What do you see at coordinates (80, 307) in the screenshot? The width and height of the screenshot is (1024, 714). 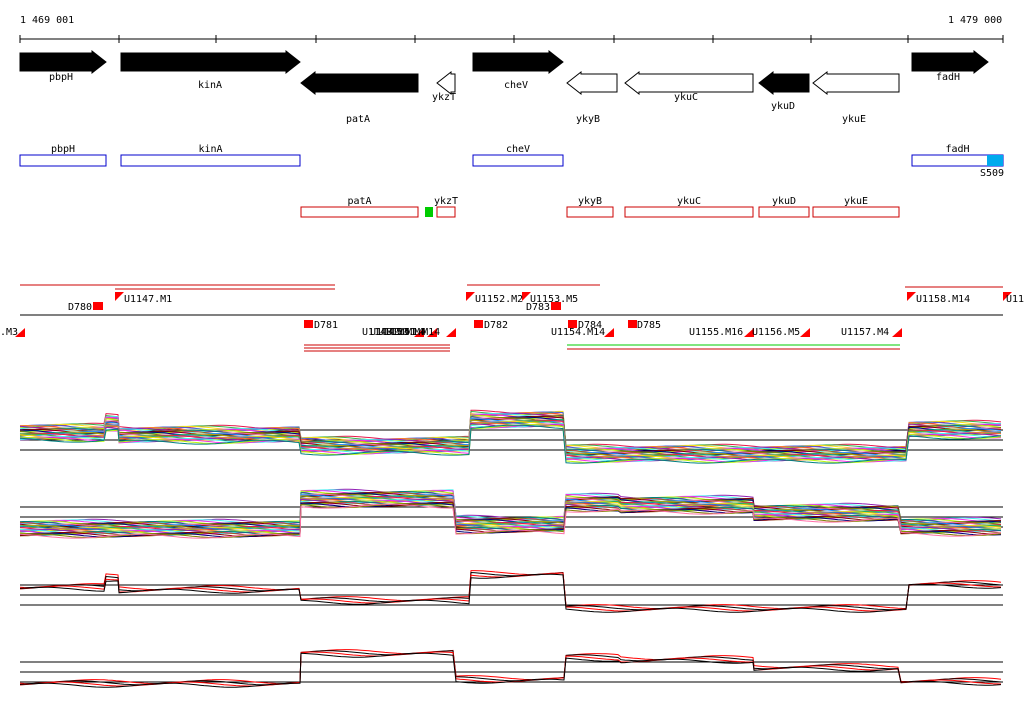 I see `down-label: D780` at bounding box center [80, 307].